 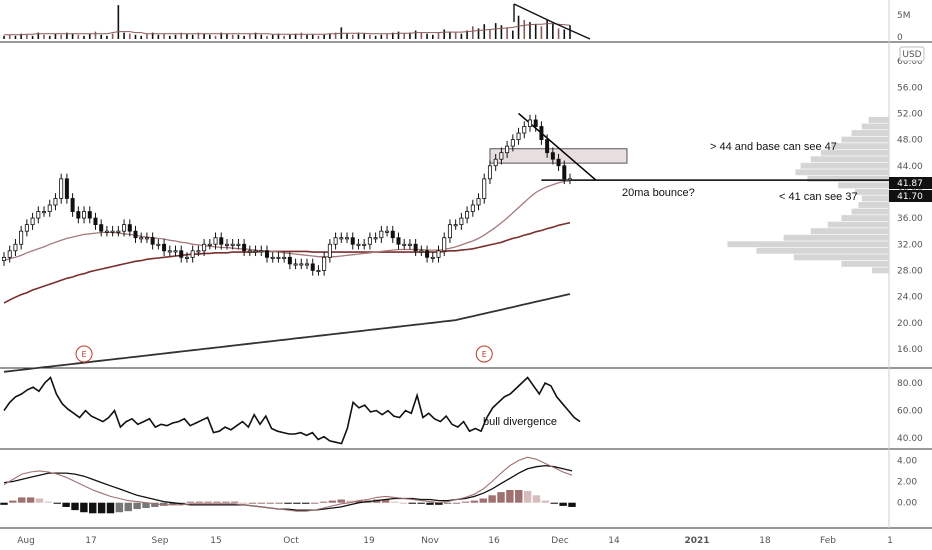 I want to click on currency-badge, so click(x=912, y=54).